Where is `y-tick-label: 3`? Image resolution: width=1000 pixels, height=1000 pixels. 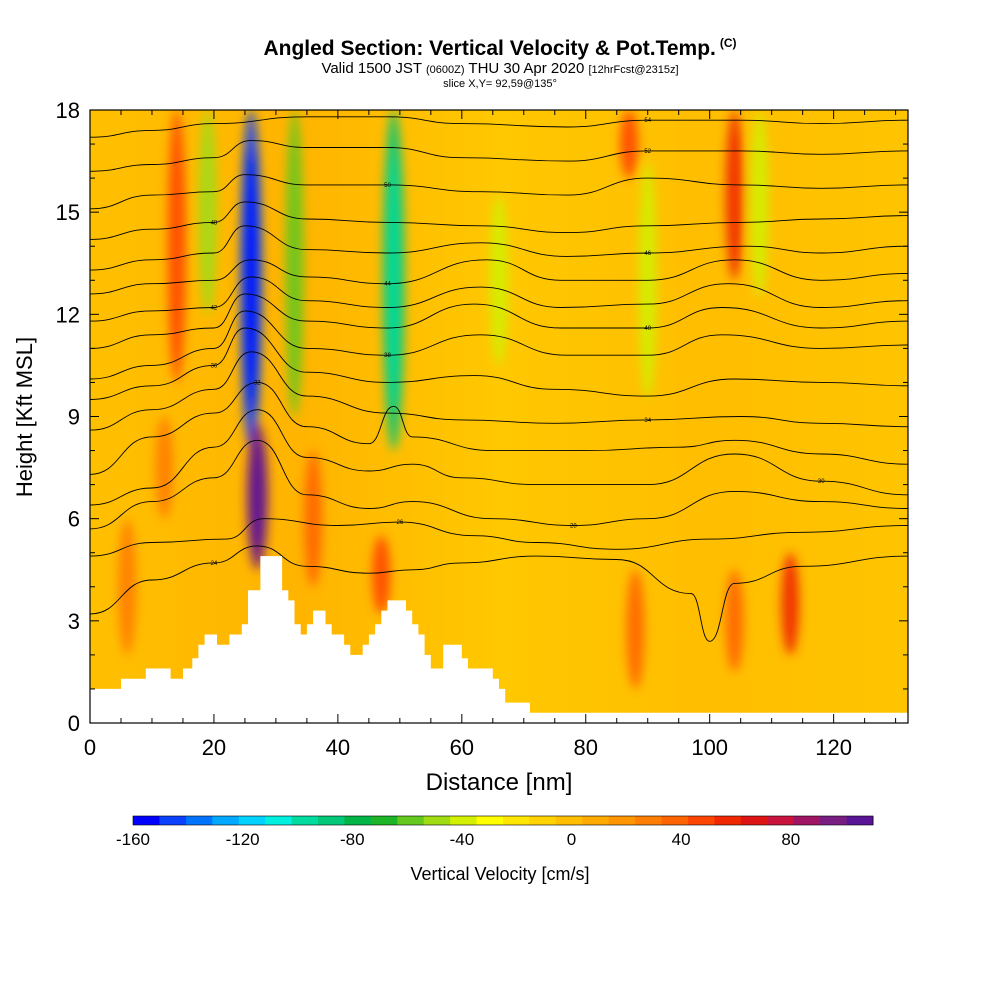 y-tick-label: 3 is located at coordinates (74, 621).